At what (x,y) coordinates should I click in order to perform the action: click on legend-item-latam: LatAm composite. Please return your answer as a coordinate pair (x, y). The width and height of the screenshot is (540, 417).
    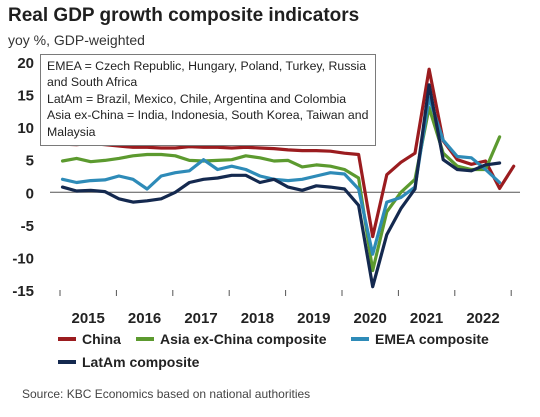
    Looking at the image, I should click on (128, 362).